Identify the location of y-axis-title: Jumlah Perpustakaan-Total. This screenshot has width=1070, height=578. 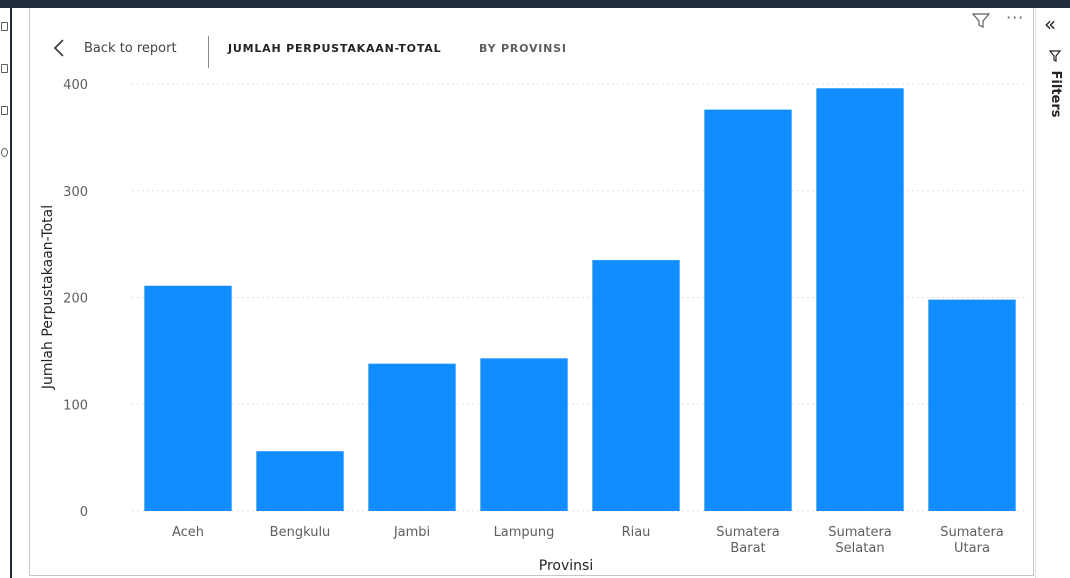
(48, 297).